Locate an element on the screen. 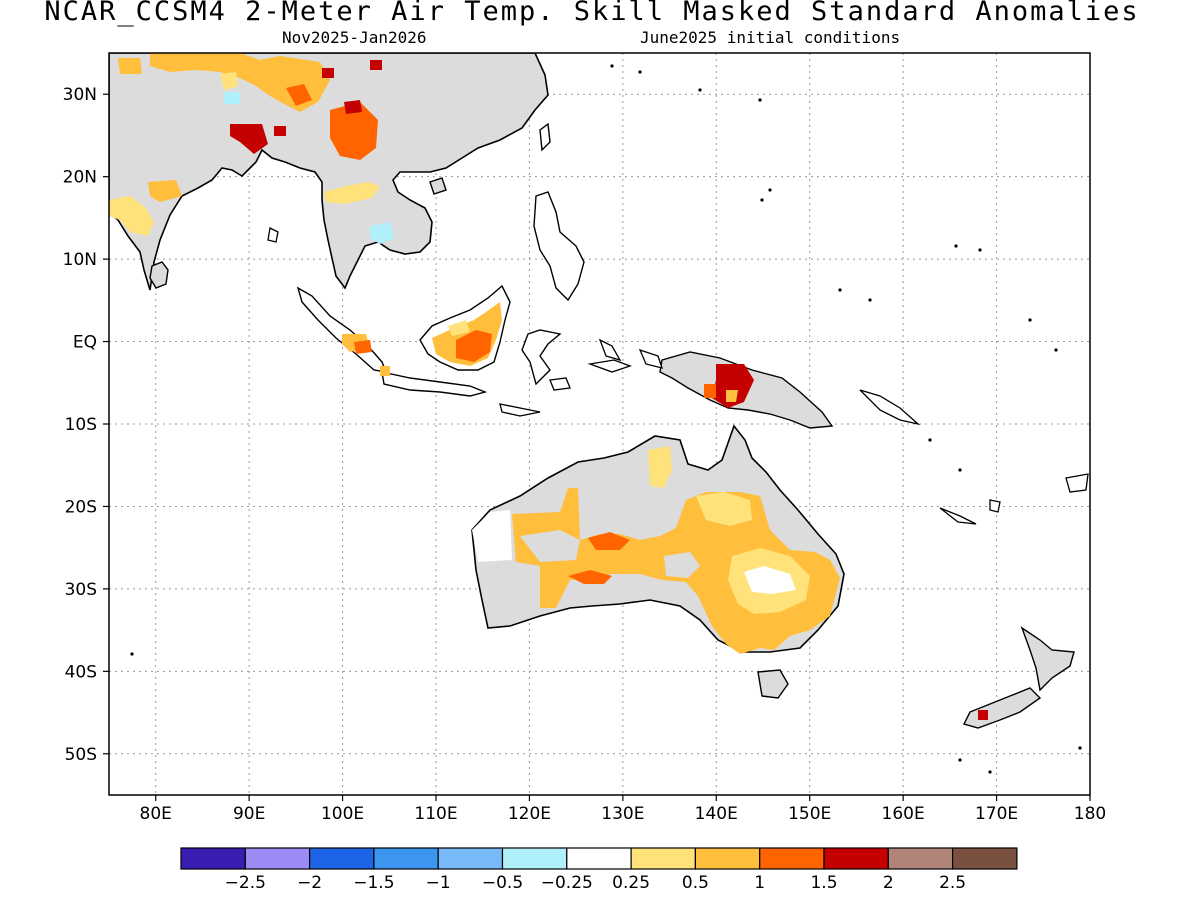  colorbar-label: −0.5 is located at coordinates (502, 883).